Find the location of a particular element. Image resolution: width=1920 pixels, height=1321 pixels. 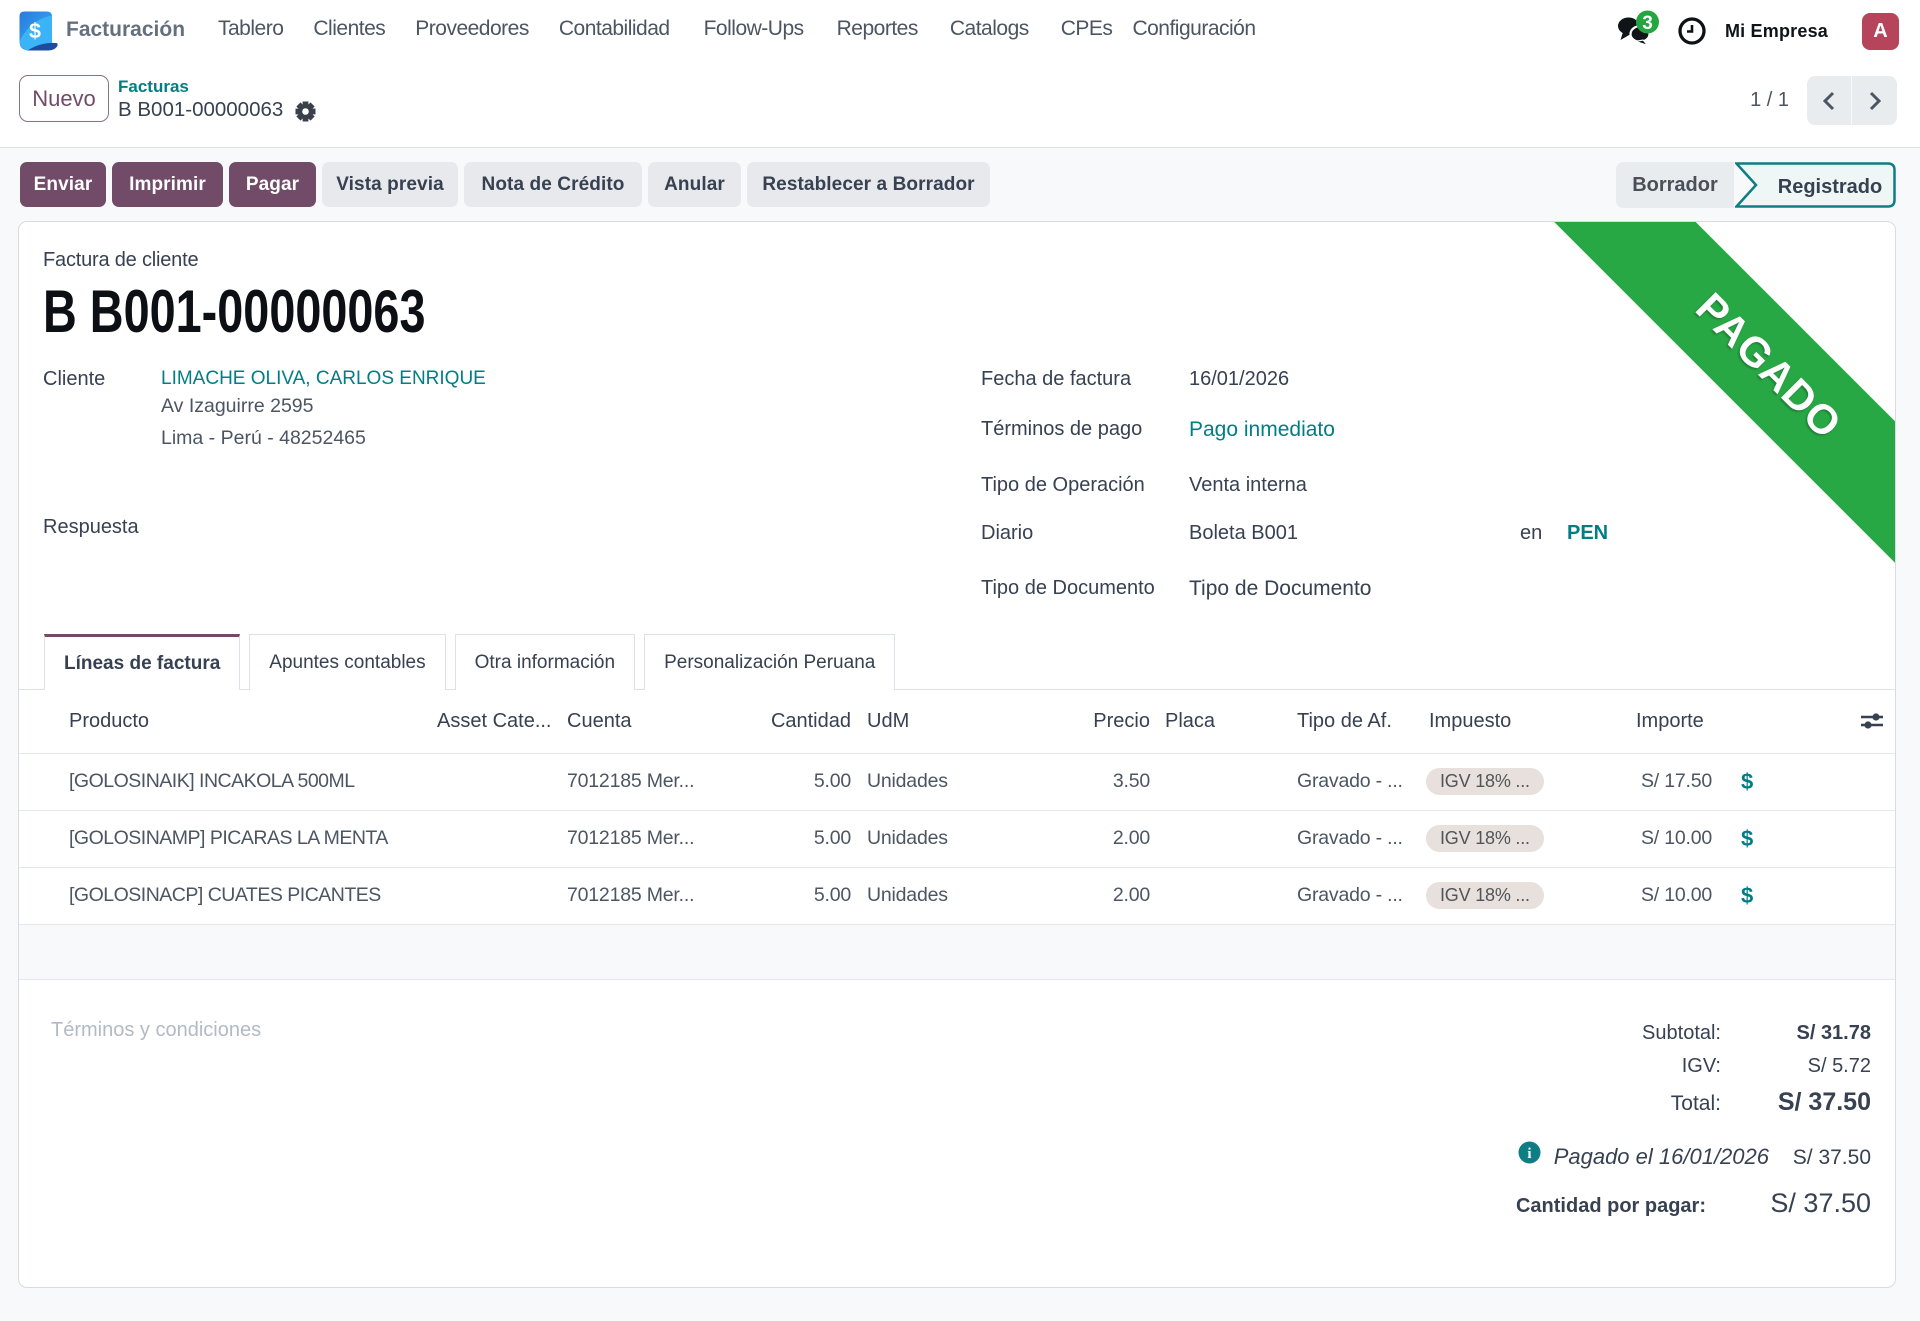

svg-text: 3 is located at coordinates (1647, 23).